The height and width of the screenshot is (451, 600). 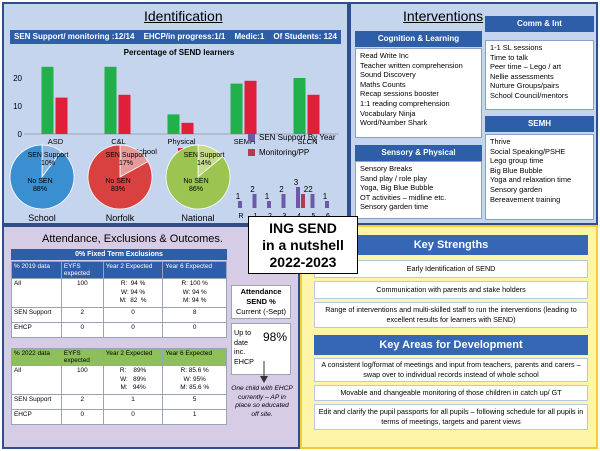 What do you see at coordinates (132, 239) in the screenshot?
I see `attendance-title: Attendance, Exclusions & Outcomes.` at bounding box center [132, 239].